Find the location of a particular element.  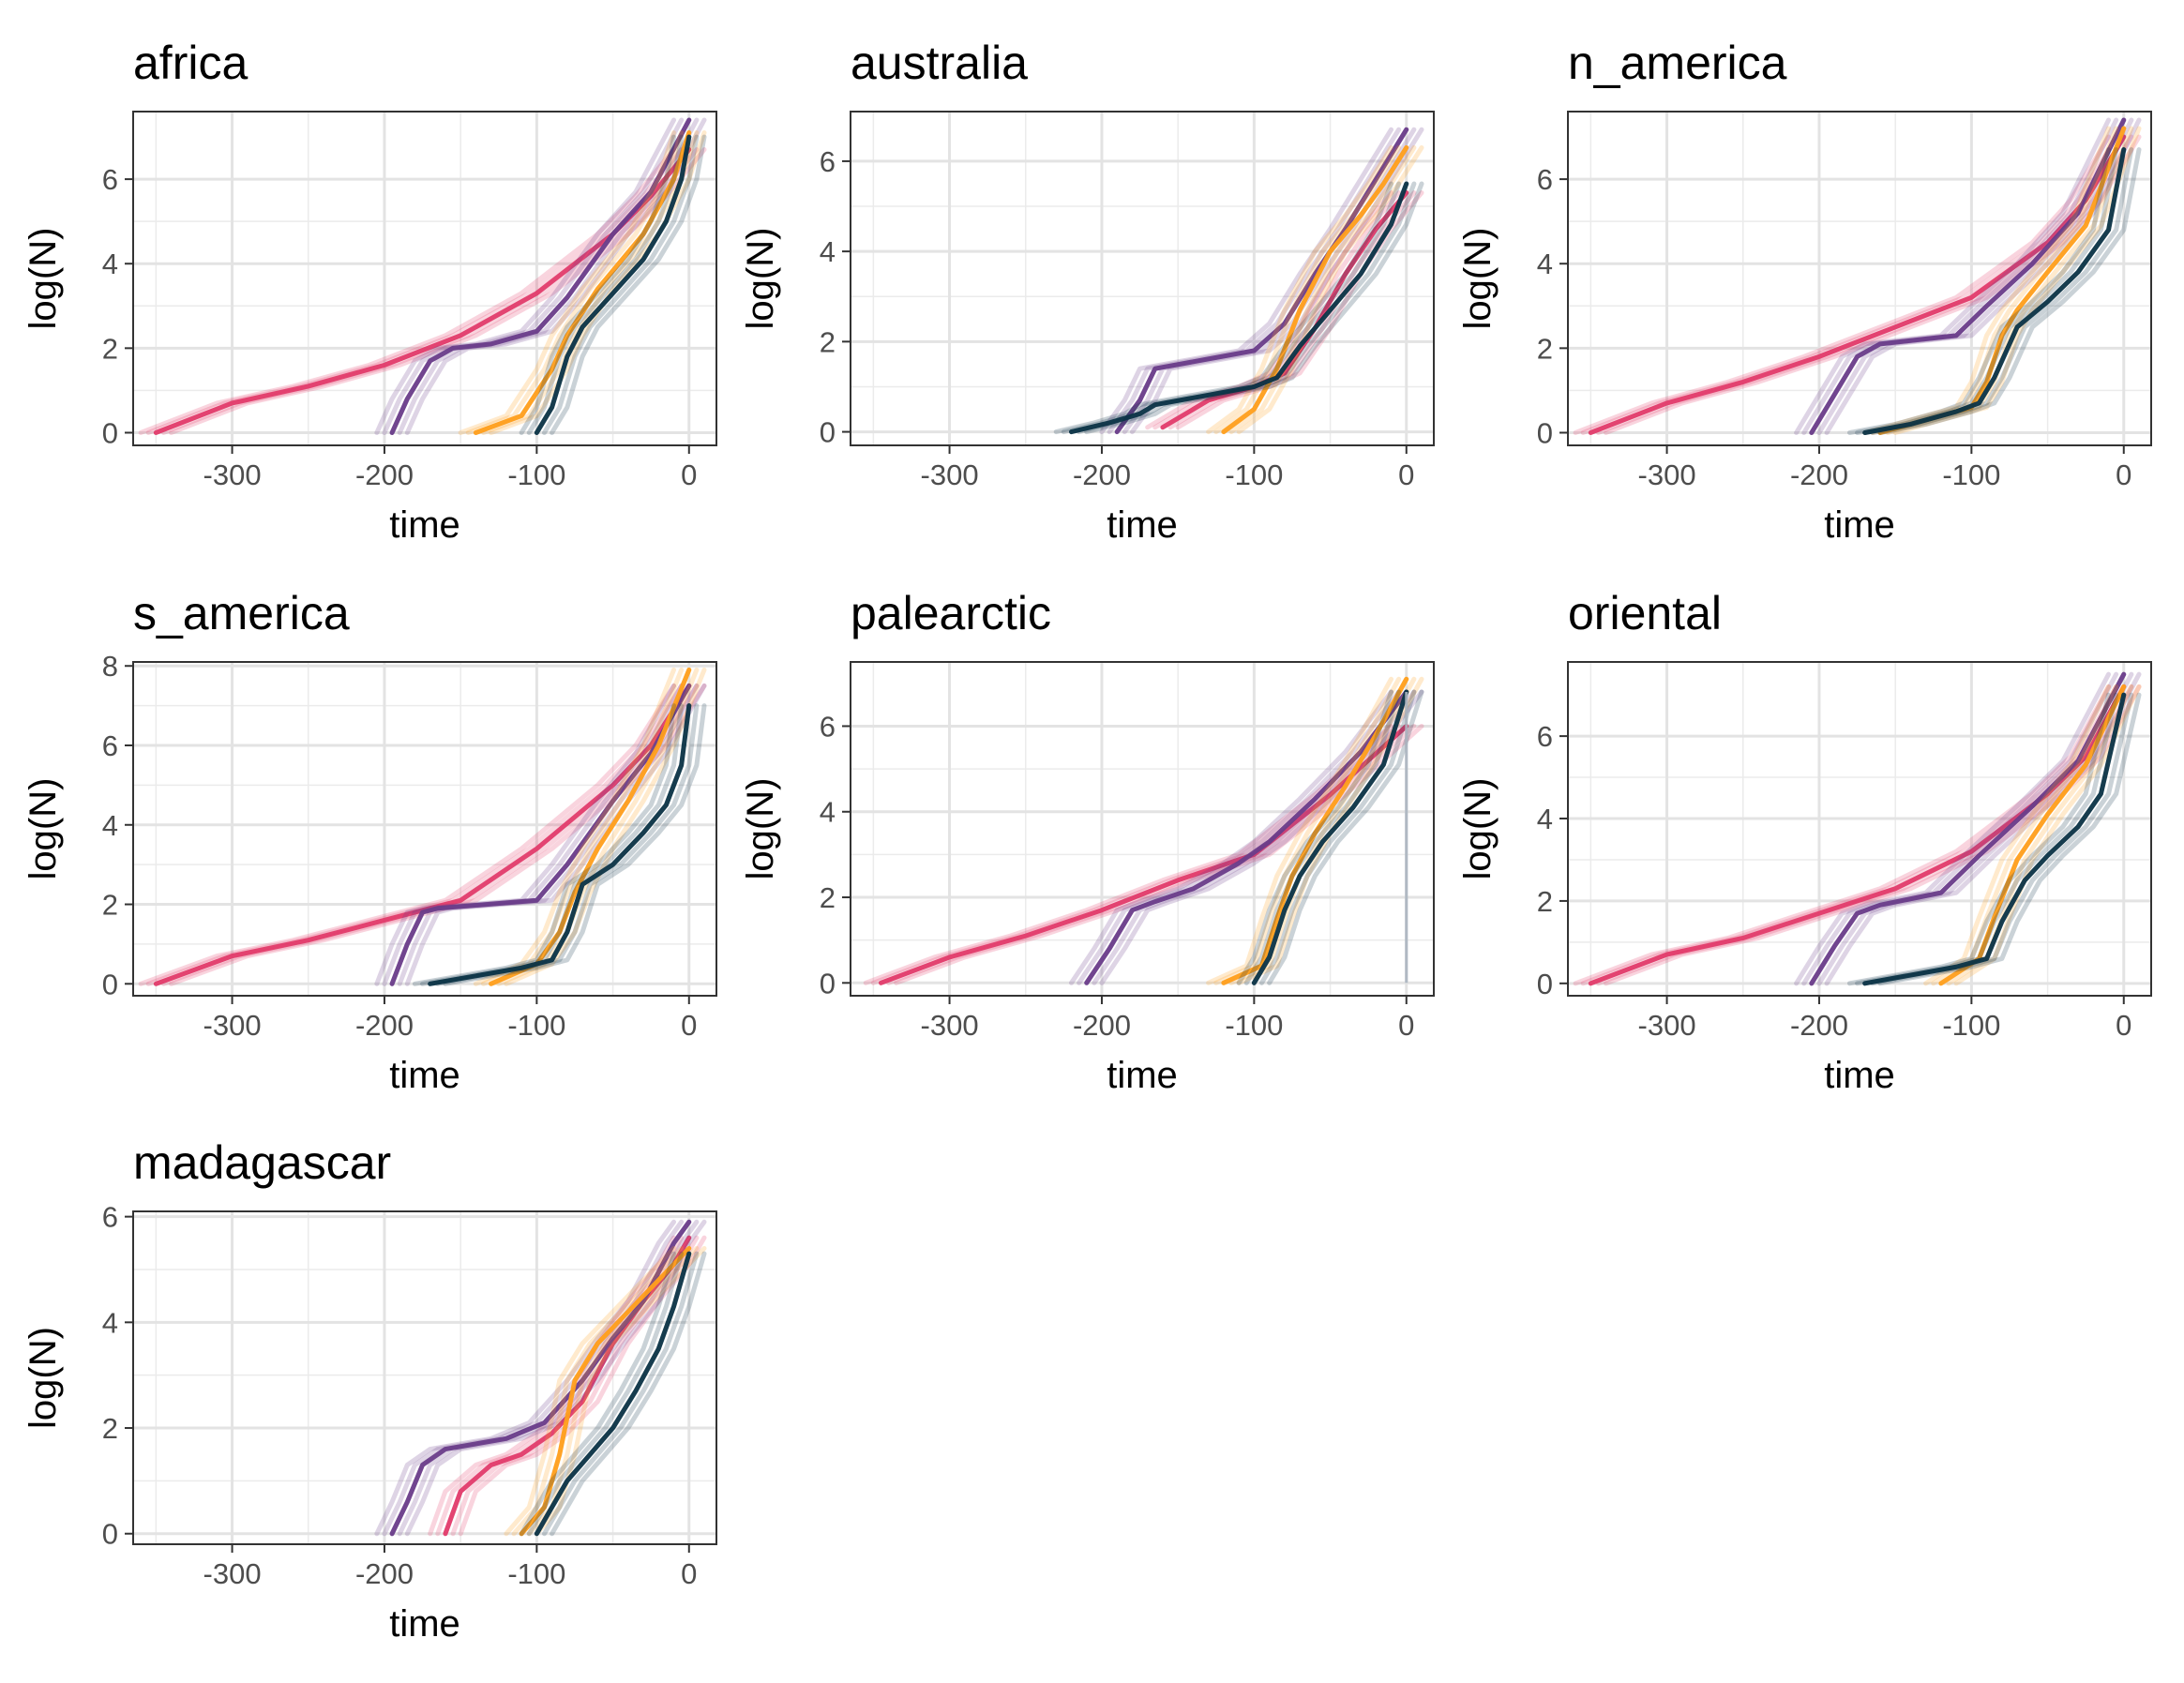

panel-africa: -300 -200 -100 0 0 2 4 6 africa time log(N) is located at coordinates (370, 291).